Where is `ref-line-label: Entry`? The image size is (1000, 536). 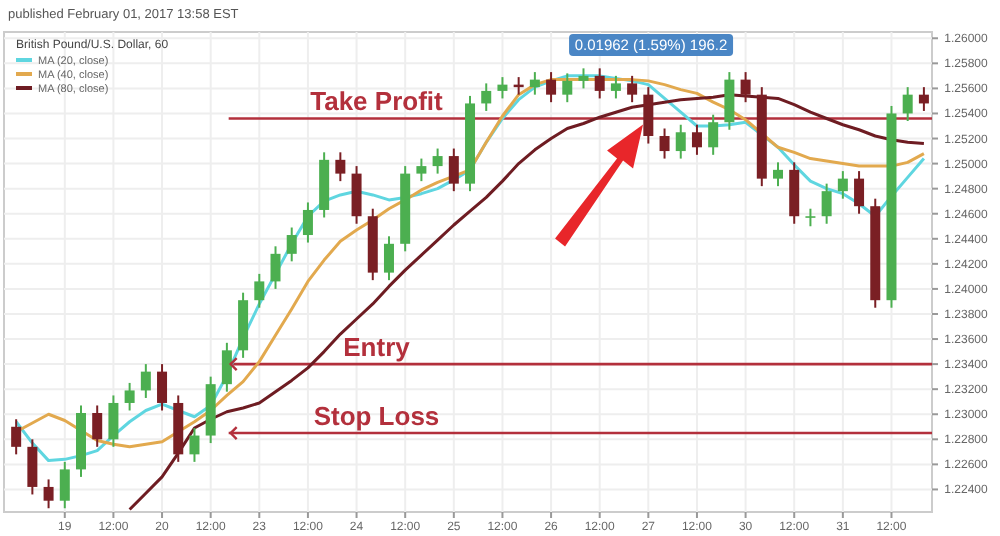 ref-line-label: Entry is located at coordinates (377, 347).